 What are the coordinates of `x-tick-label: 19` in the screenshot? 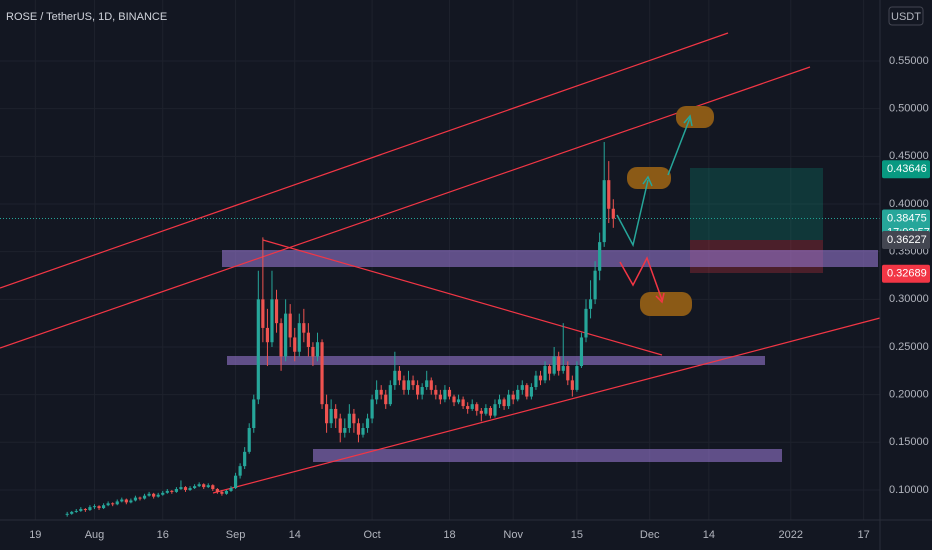 It's located at (35, 535).